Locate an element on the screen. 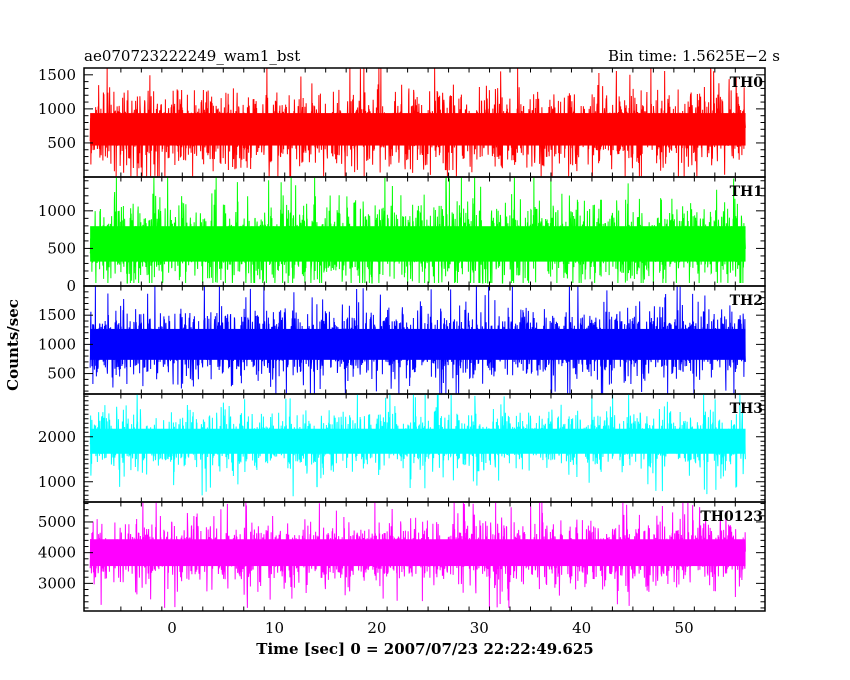 The image size is (850, 680). y-tick-label: 3000 is located at coordinates (57, 583).